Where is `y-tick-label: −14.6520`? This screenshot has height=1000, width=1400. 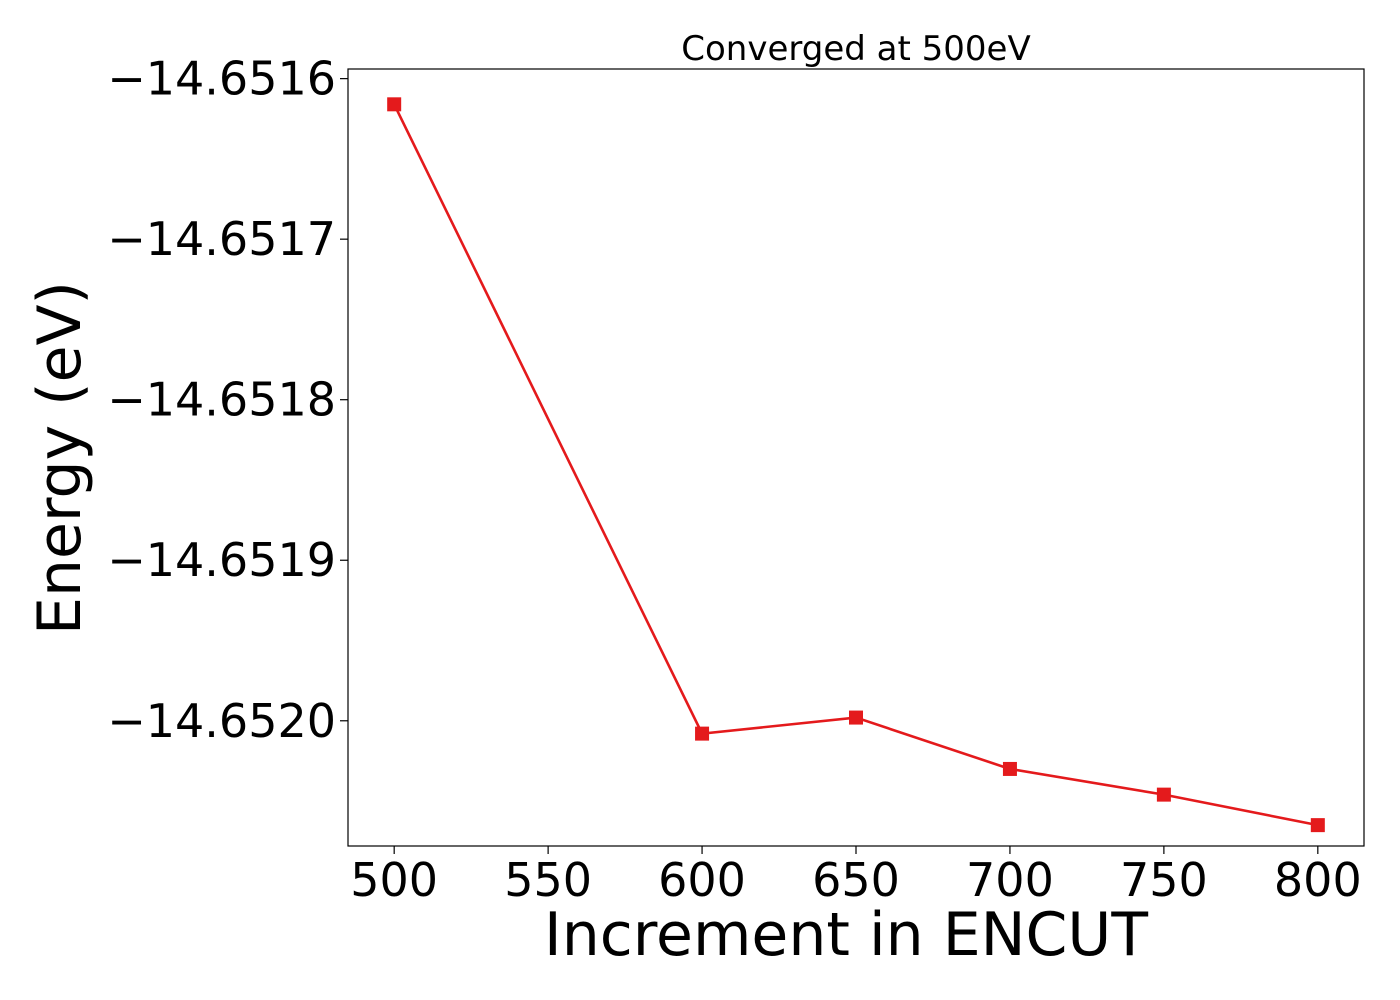
y-tick-label: −14.6520 is located at coordinates (221, 721).